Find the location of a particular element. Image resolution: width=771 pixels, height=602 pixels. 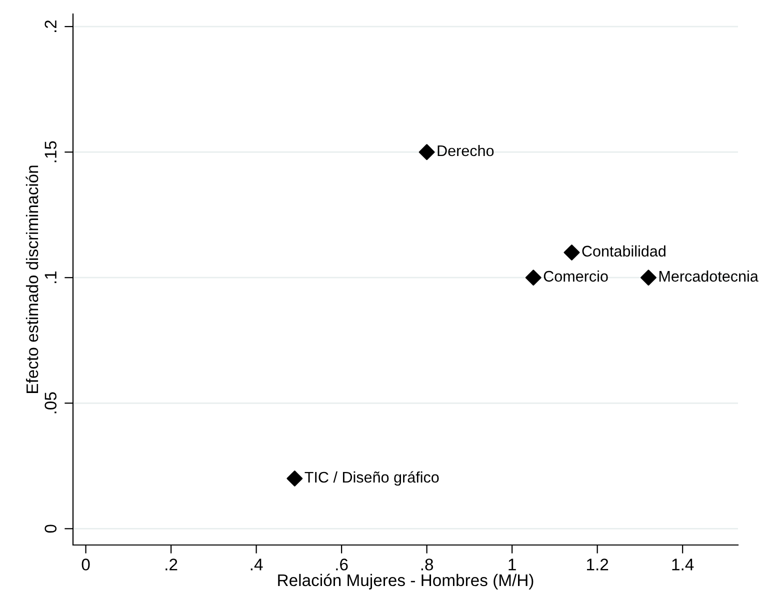

y-axis-title: Efecto estimado discriminación is located at coordinates (32, 279).